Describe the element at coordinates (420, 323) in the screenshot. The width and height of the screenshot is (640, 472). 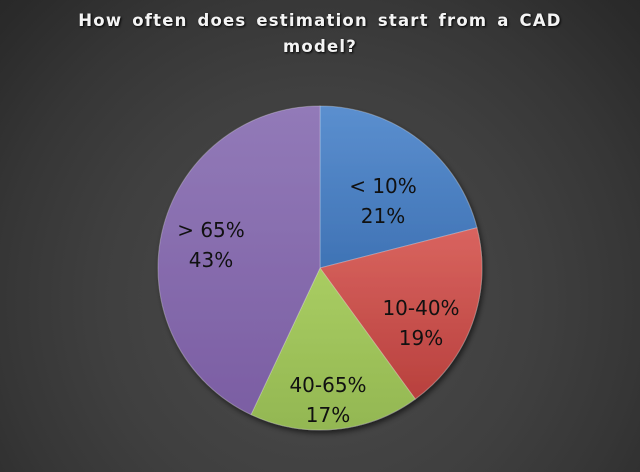
I see `slice-label: 10-40% 19%` at that location.